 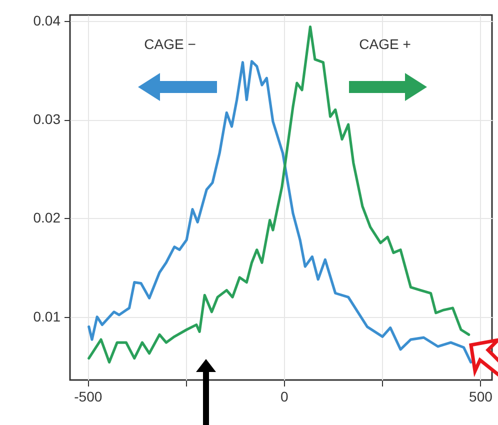 What do you see at coordinates (481, 396) in the screenshot?
I see `x-tick-label: 500` at bounding box center [481, 396].